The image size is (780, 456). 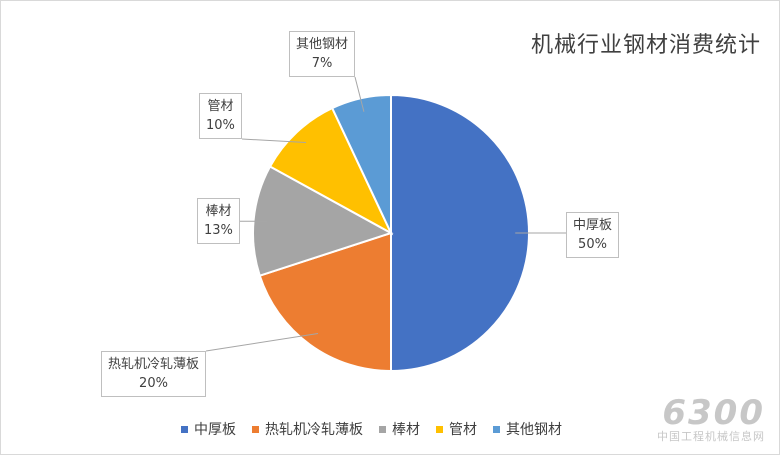 What do you see at coordinates (593, 225) in the screenshot?
I see `slice-label: 中厚板` at bounding box center [593, 225].